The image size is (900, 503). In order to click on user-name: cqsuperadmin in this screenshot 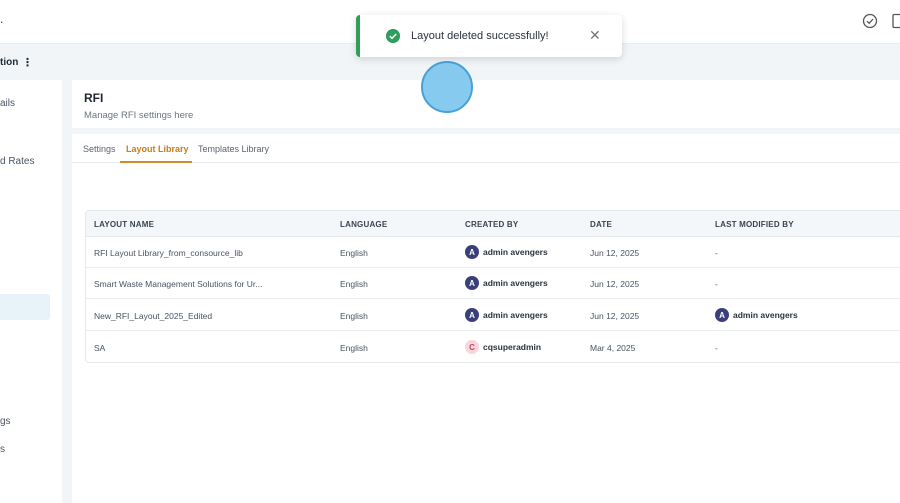, I will do `click(512, 347)`.